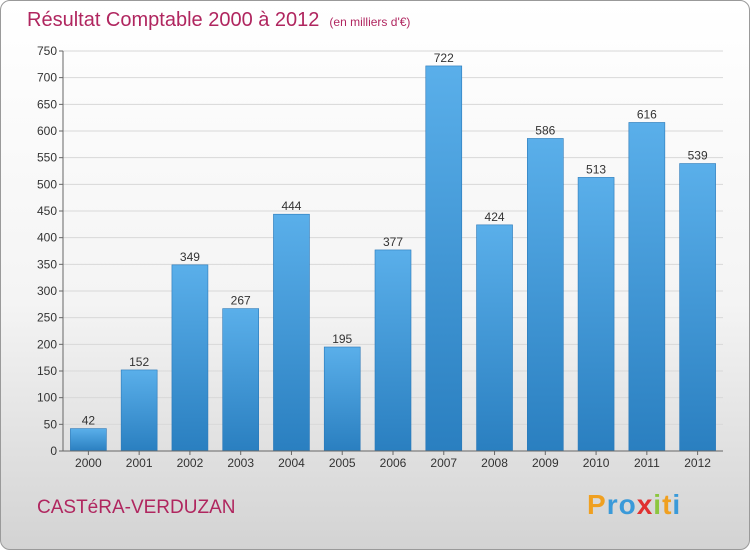 This screenshot has height=550, width=750. What do you see at coordinates (444, 58) in the screenshot?
I see `bar-value-label: 722` at bounding box center [444, 58].